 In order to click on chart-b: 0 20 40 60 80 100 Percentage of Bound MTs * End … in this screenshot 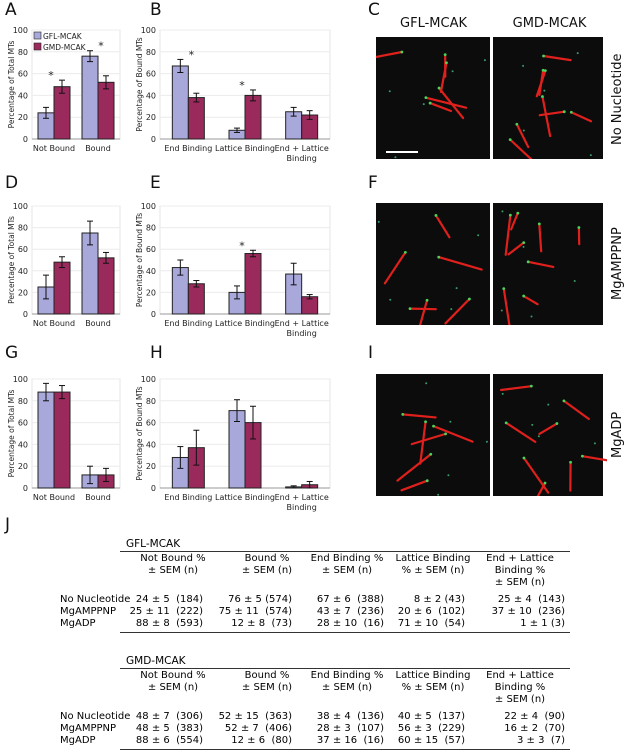, I will do `click(233, 94)`.